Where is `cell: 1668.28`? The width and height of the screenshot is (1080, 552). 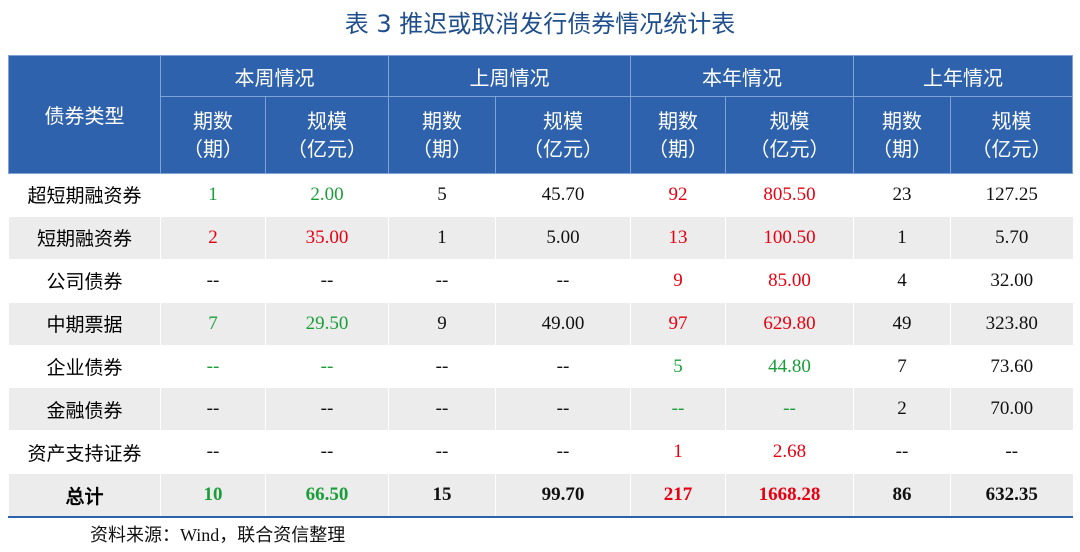
cell: 1668.28 is located at coordinates (789, 496).